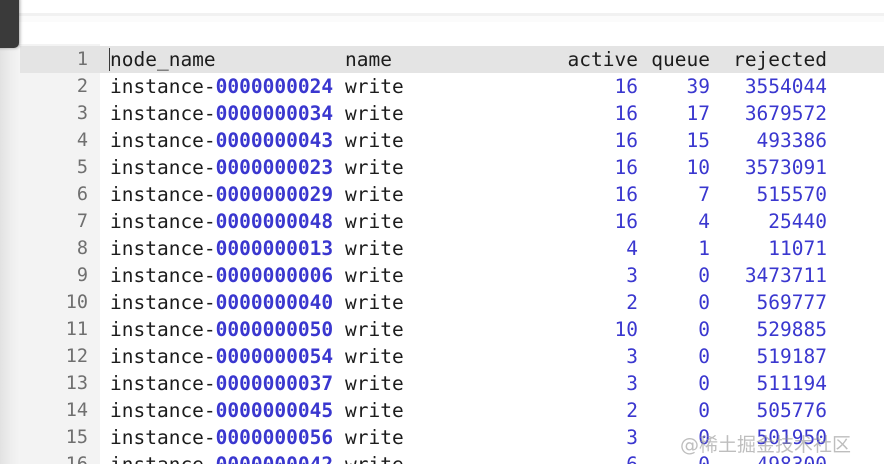 This screenshot has height=464, width=884. I want to click on node-name-id: 0000000043, so click(274, 140).